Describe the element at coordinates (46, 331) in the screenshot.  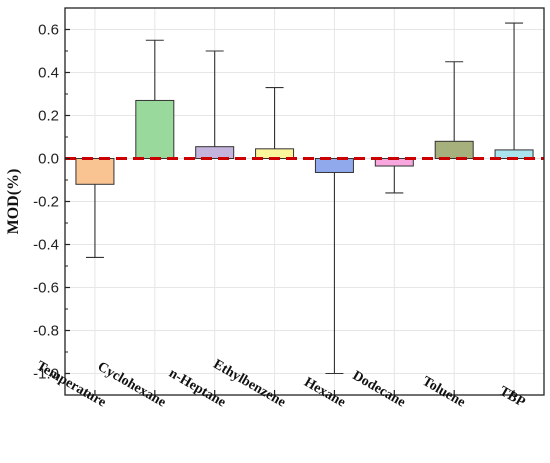
I see `y-tick-label: -0.8` at that location.